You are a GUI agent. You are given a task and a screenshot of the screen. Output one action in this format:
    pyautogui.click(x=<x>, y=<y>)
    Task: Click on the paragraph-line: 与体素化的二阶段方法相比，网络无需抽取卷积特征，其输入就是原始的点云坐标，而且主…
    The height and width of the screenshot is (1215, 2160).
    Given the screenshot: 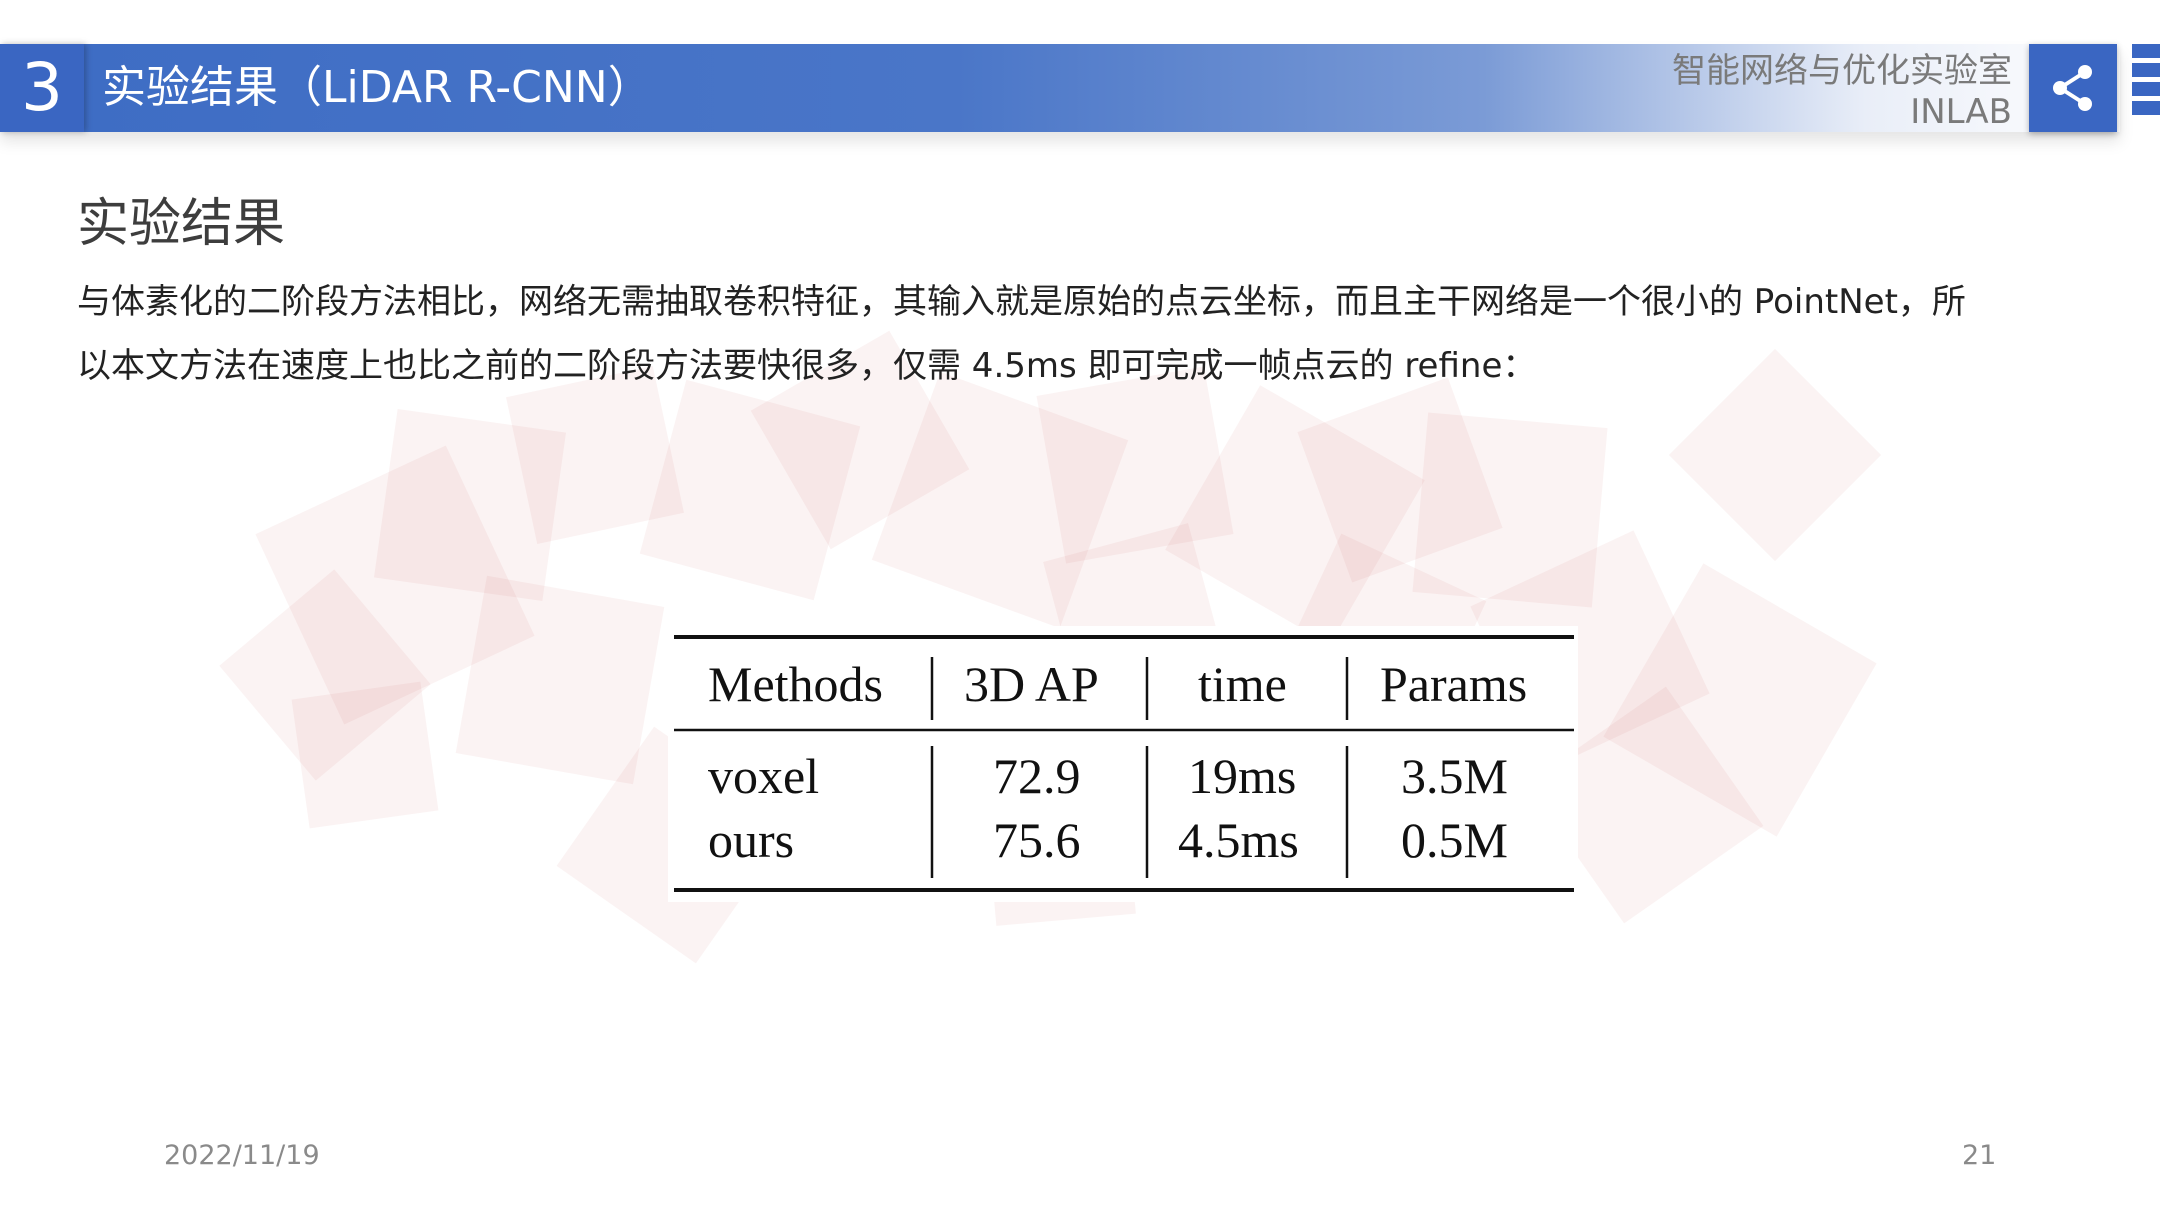 What is the action you would take?
    pyautogui.click(x=1021, y=302)
    